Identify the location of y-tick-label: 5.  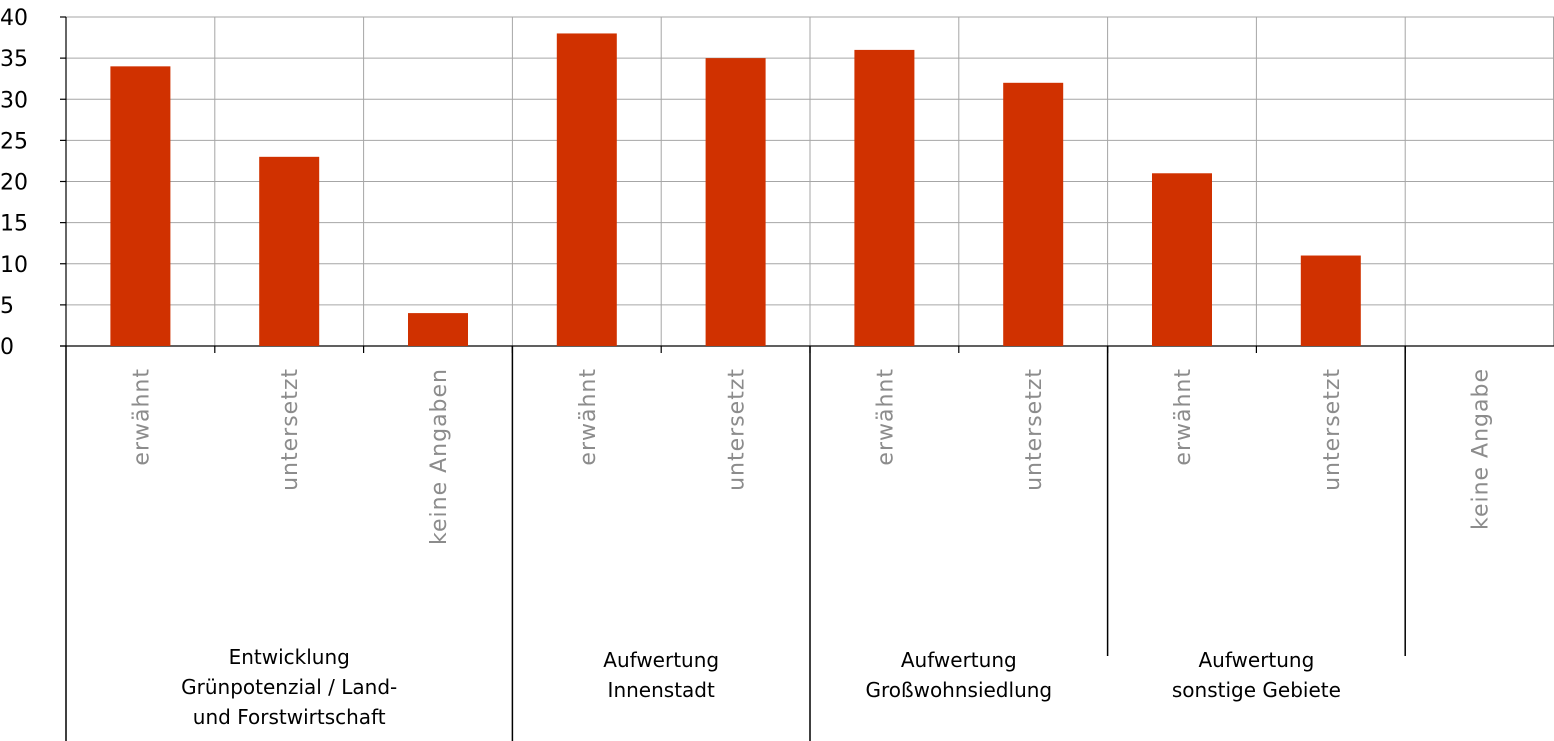
(7, 306).